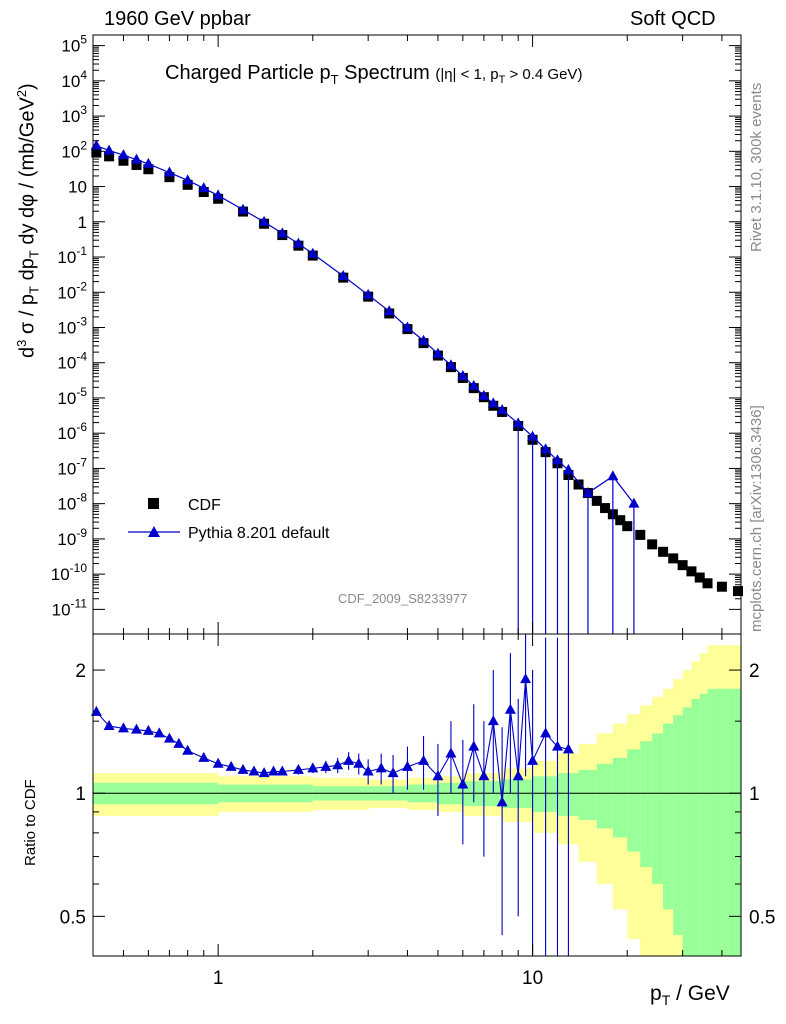 This screenshot has height=1024, width=786. Describe the element at coordinates (756, 518) in the screenshot. I see `mcplots-credit: mcplots.cern.ch [arXiv:1306.3436]` at that location.